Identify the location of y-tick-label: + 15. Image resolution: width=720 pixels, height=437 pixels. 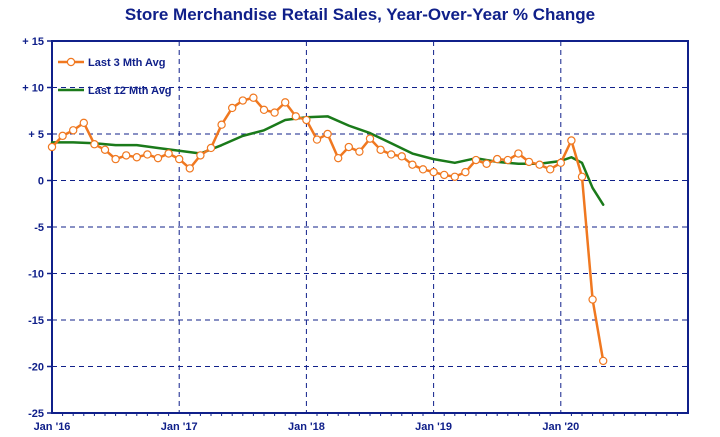
(33, 42).